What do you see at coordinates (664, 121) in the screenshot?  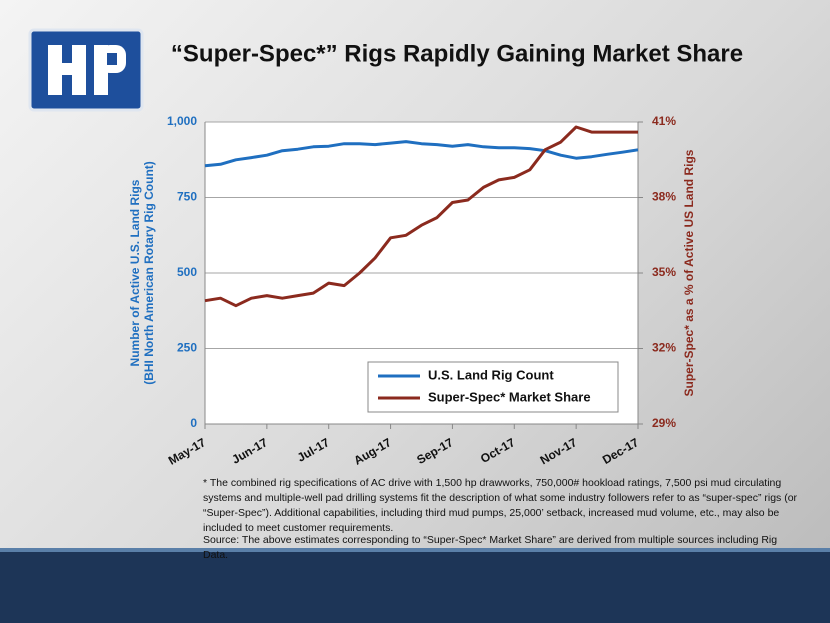 I see `y2-tick-label: 41%` at bounding box center [664, 121].